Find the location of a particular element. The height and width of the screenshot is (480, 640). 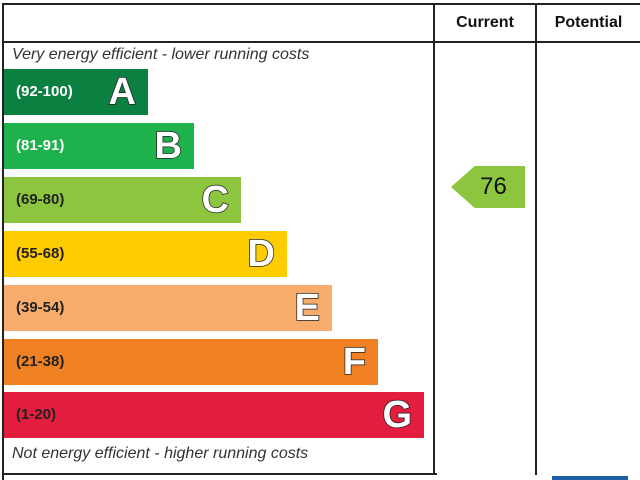

band-letter: D is located at coordinates (261, 254).